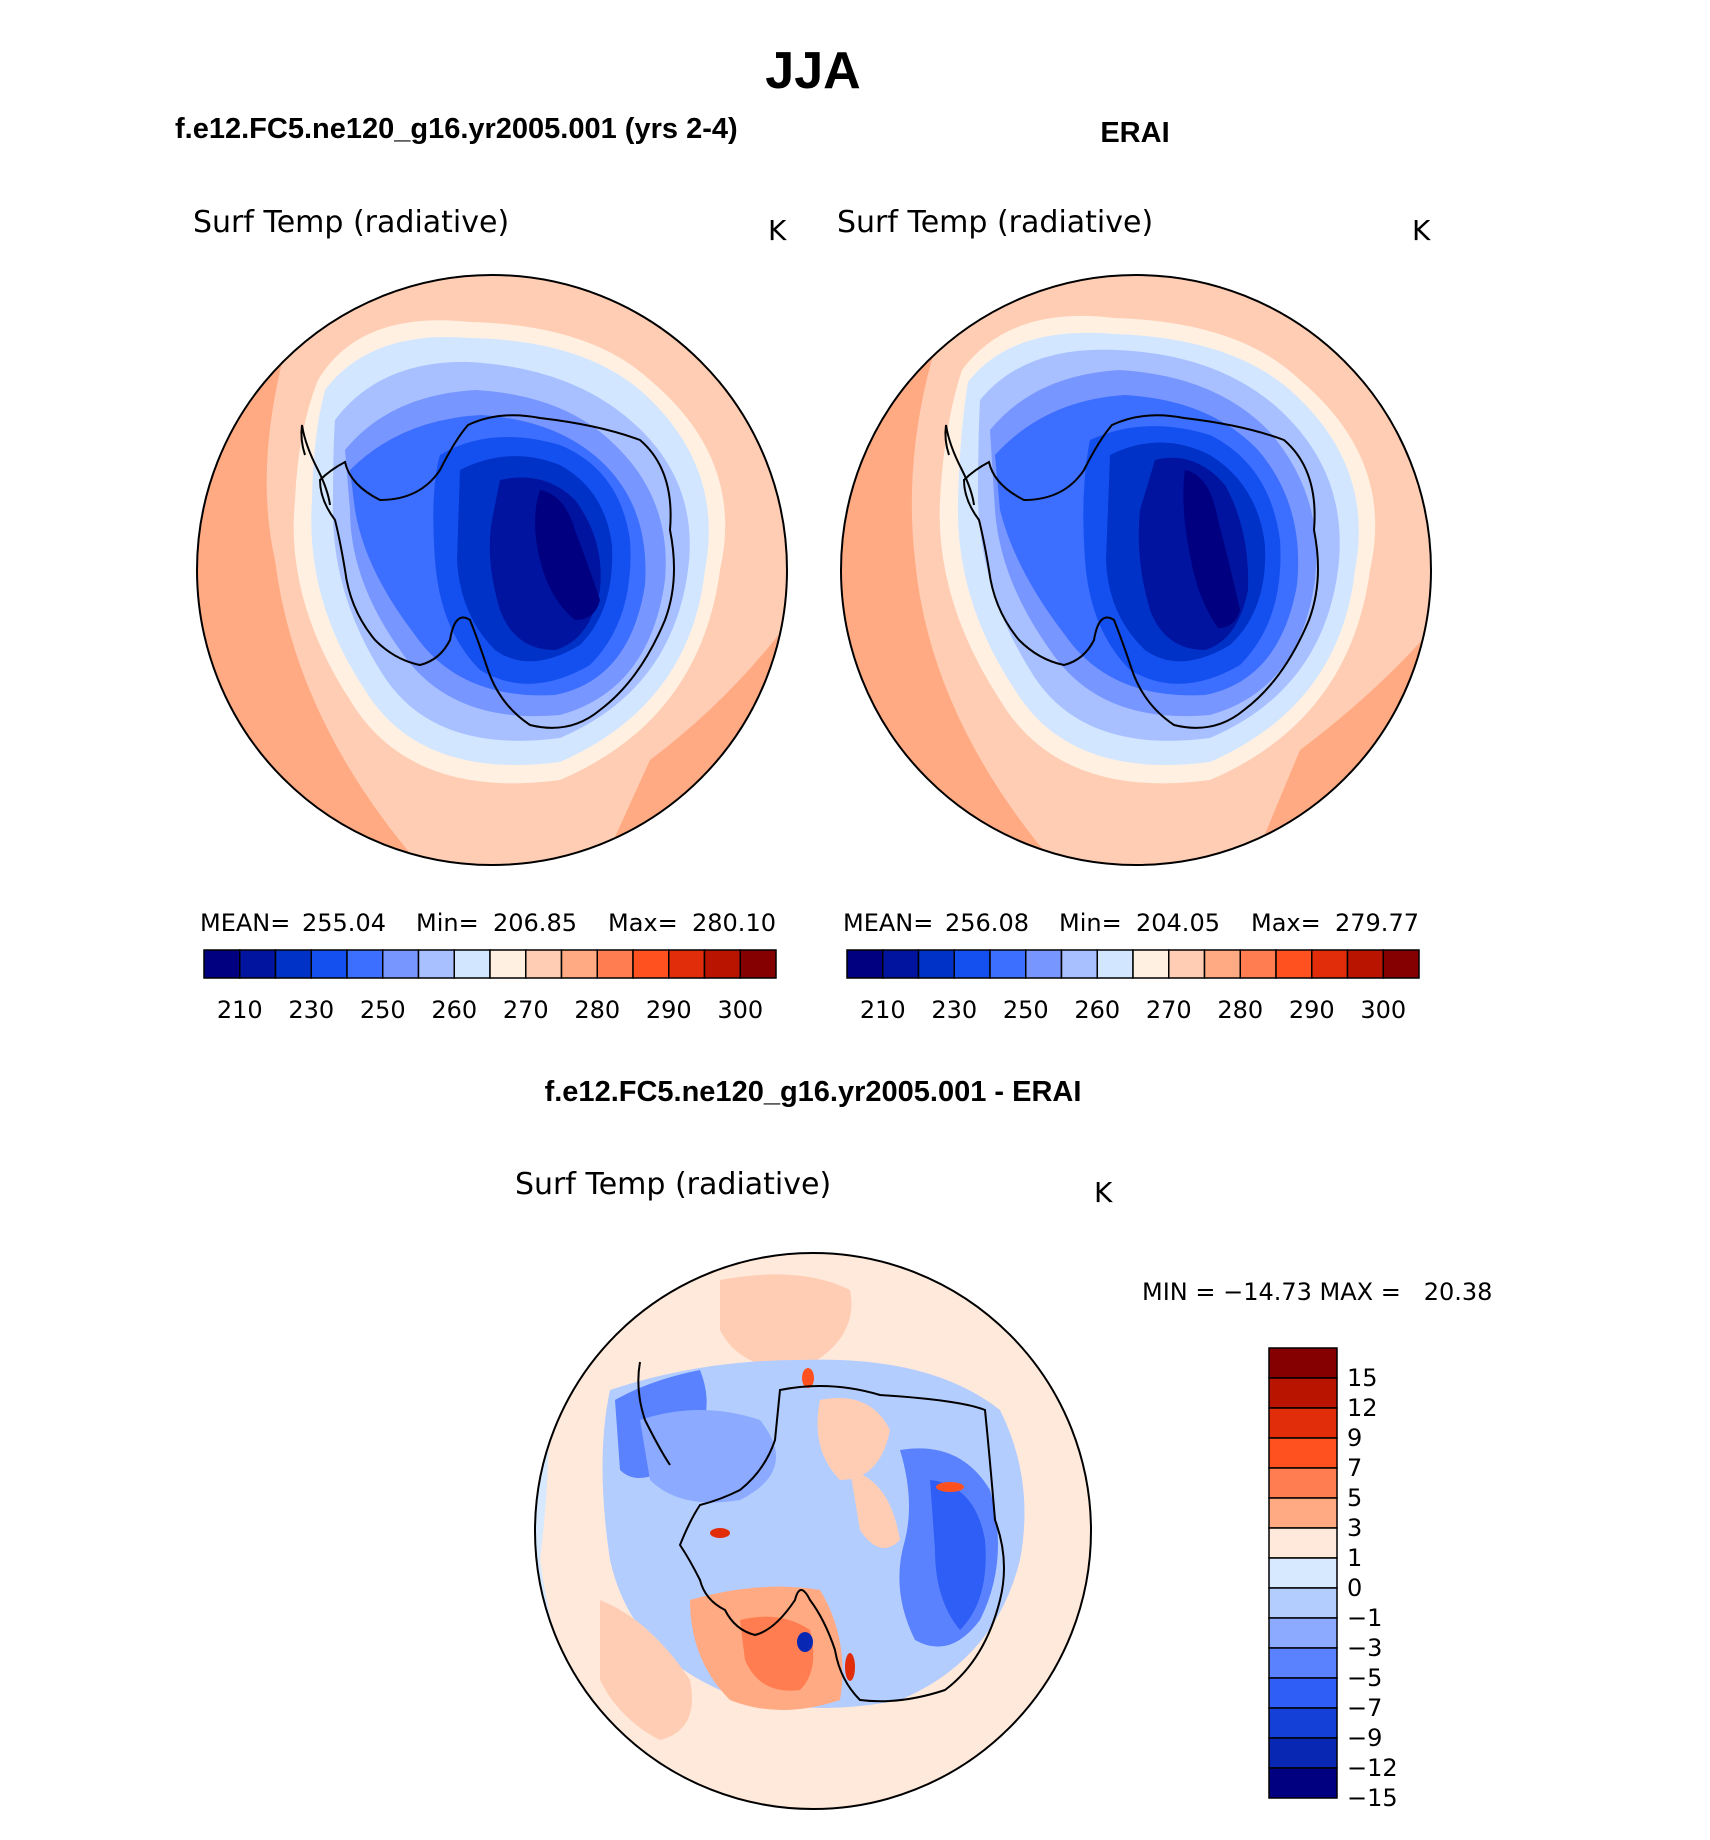 This screenshot has width=1710, height=1840. What do you see at coordinates (344, 923) in the screenshot?
I see `svg-text: 255.04` at bounding box center [344, 923].